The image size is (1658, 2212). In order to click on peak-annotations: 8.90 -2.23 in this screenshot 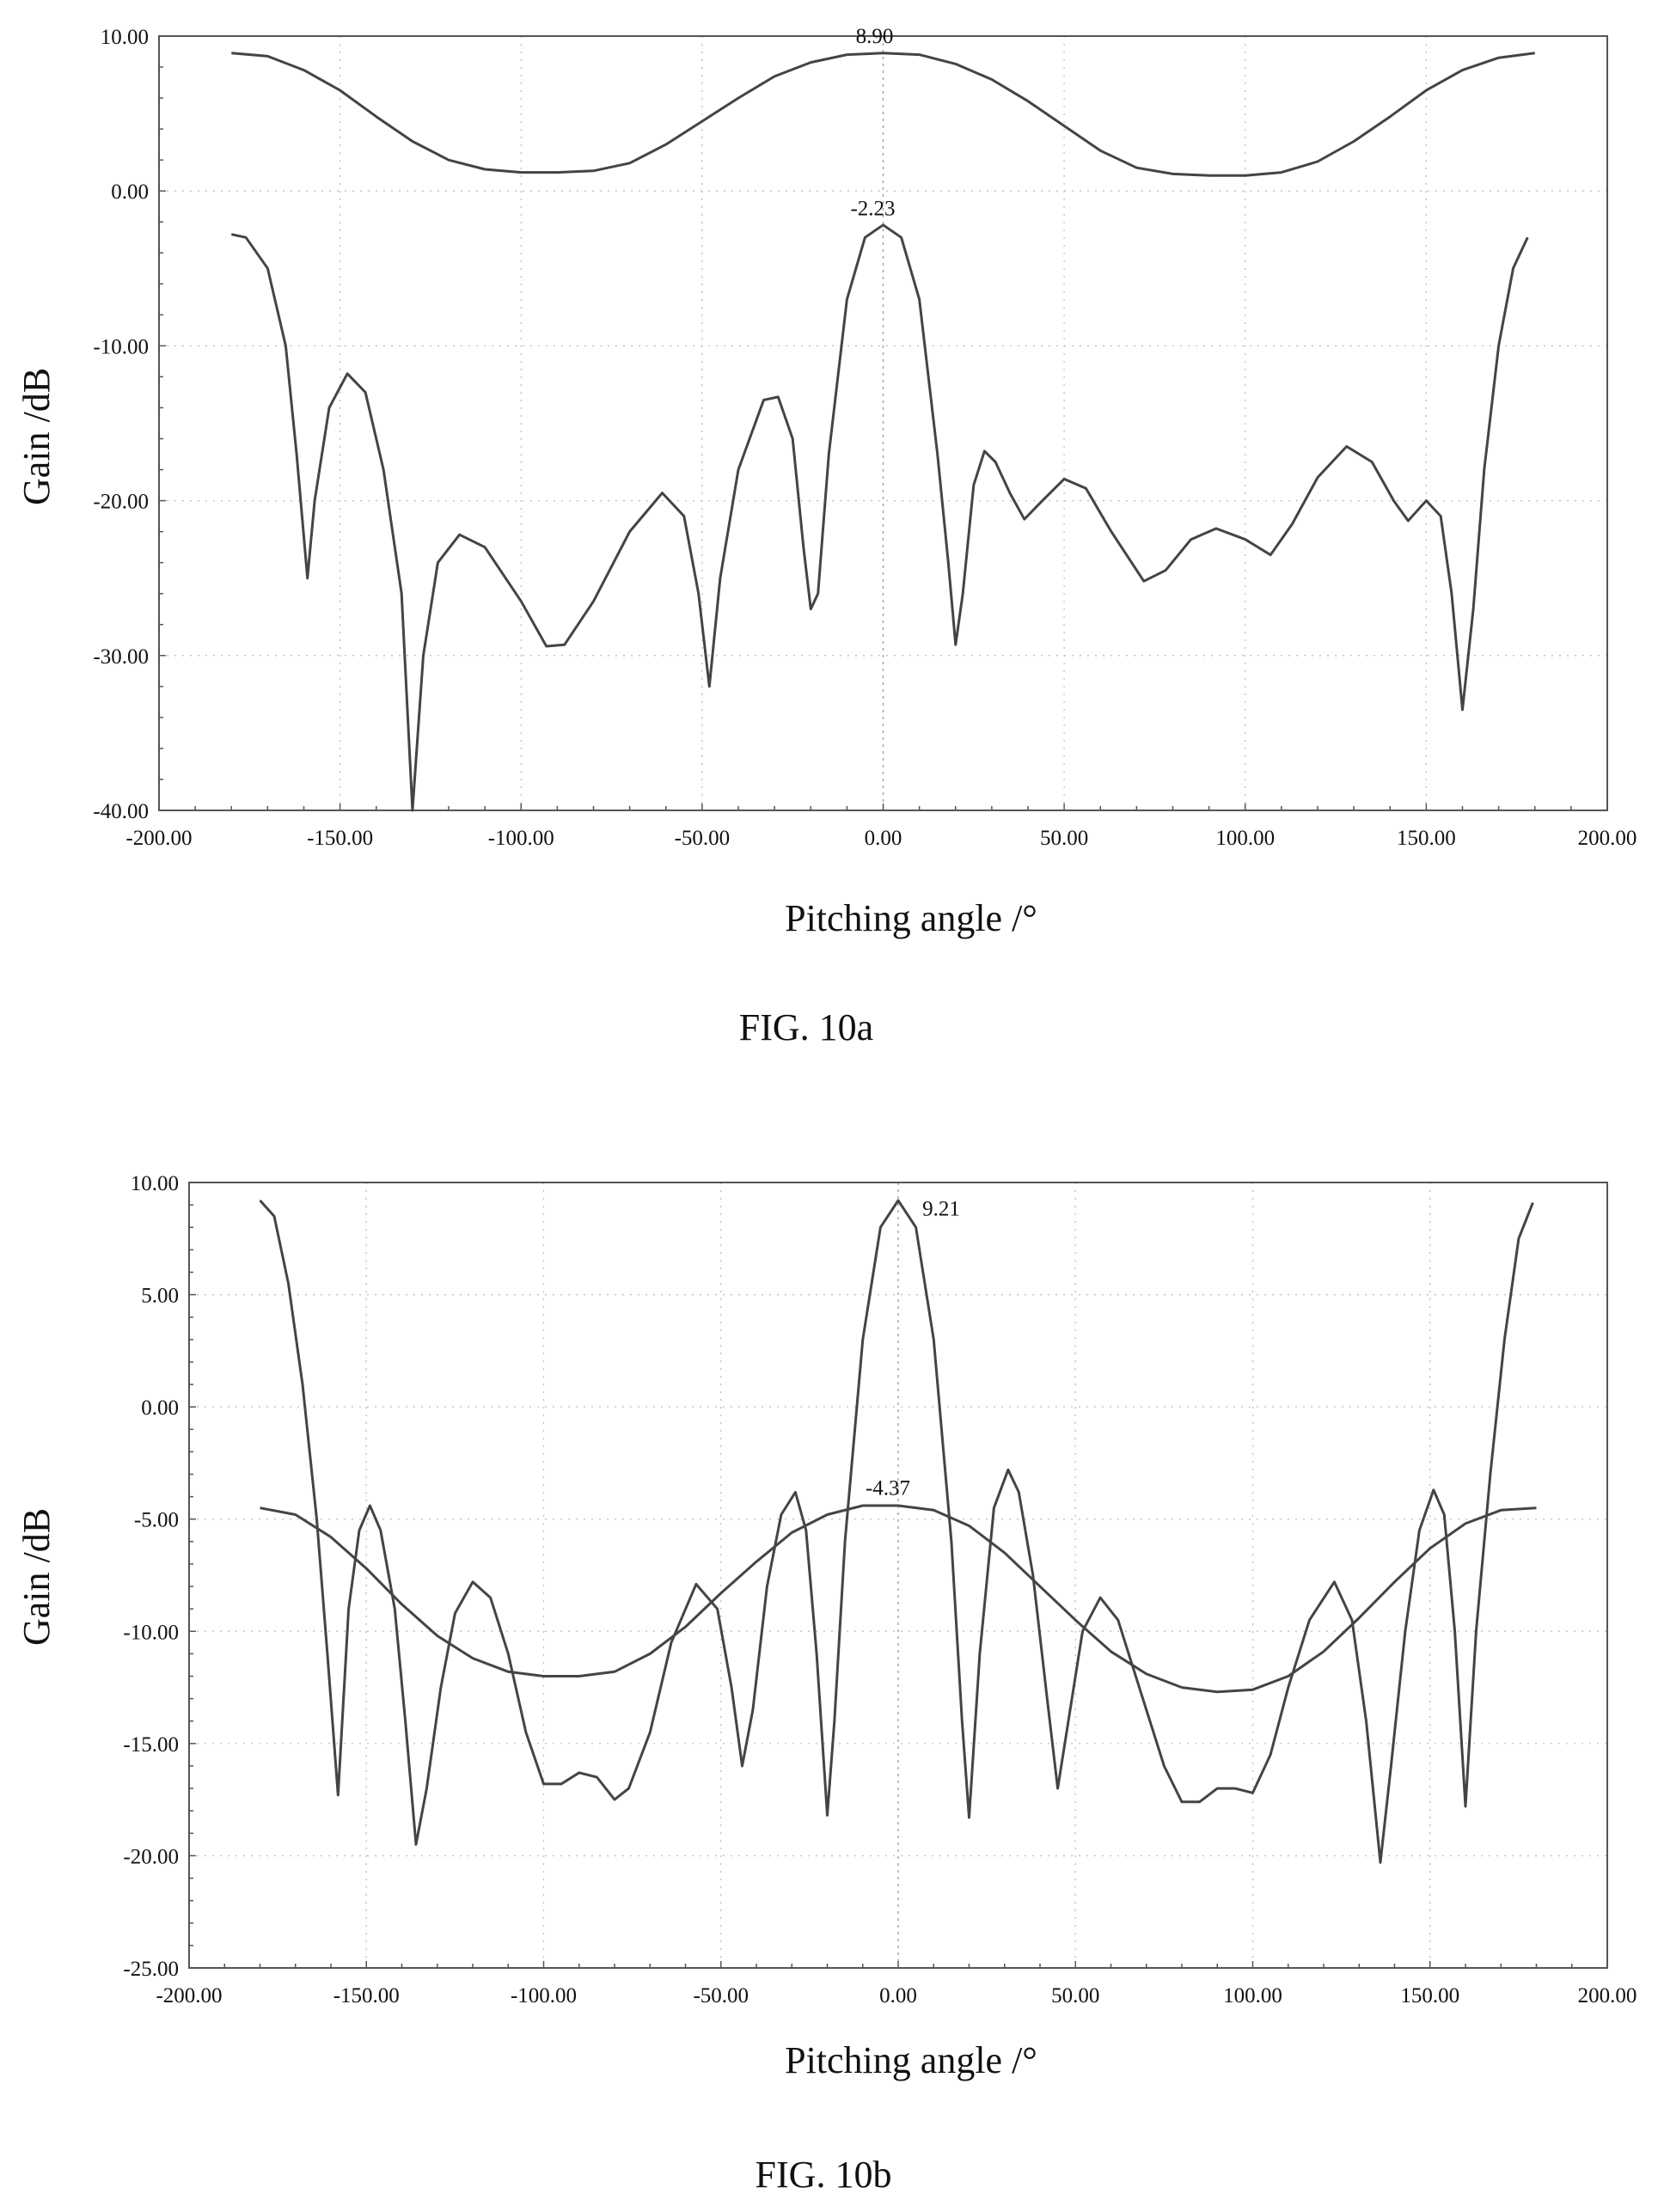, I will do `click(872, 123)`.